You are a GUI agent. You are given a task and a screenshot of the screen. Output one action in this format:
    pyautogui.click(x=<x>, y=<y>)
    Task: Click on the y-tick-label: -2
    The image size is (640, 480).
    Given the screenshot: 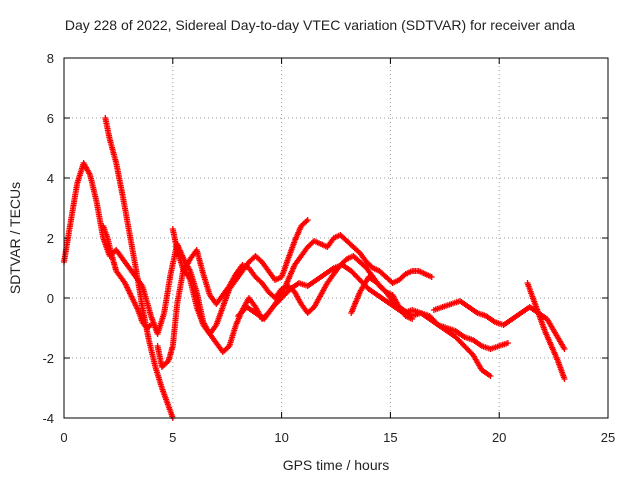 What is the action you would take?
    pyautogui.click(x=48, y=358)
    